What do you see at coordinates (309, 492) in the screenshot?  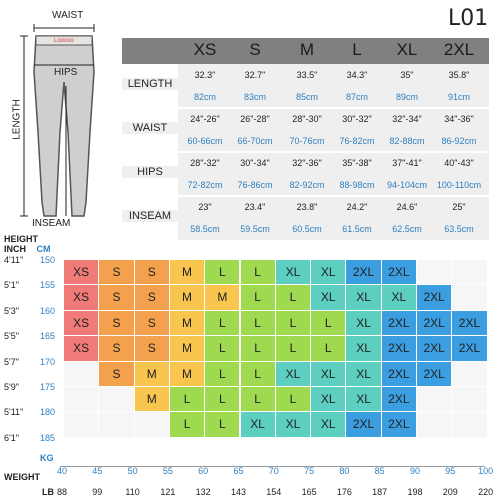 I see `lb-tick-label: 165` at bounding box center [309, 492].